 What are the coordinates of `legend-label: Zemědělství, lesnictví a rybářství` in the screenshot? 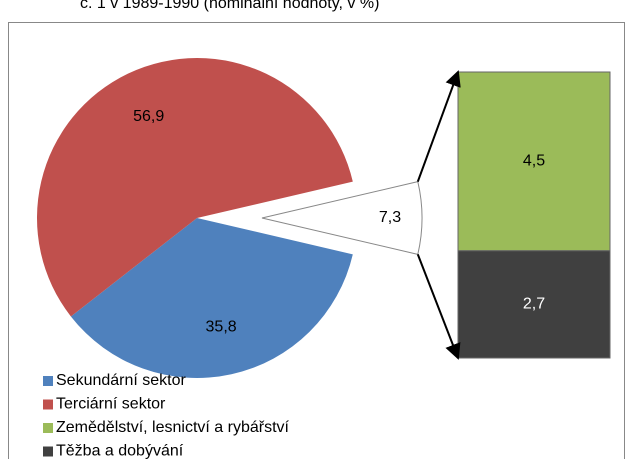 It's located at (173, 427).